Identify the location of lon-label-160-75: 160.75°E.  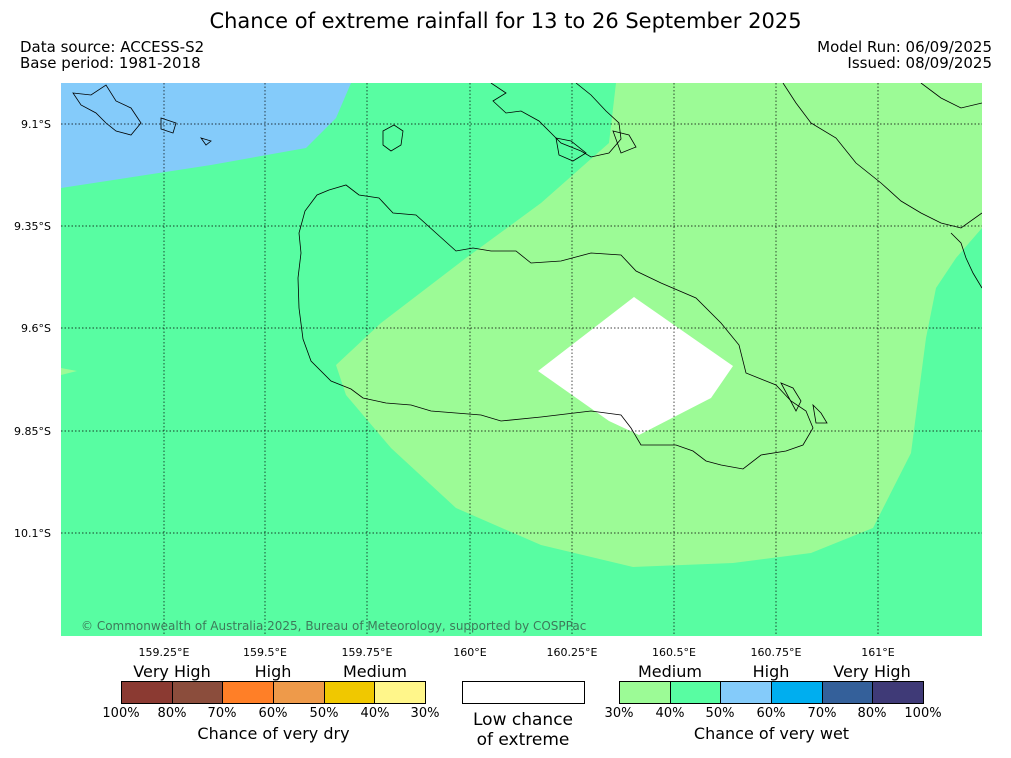
(776, 652).